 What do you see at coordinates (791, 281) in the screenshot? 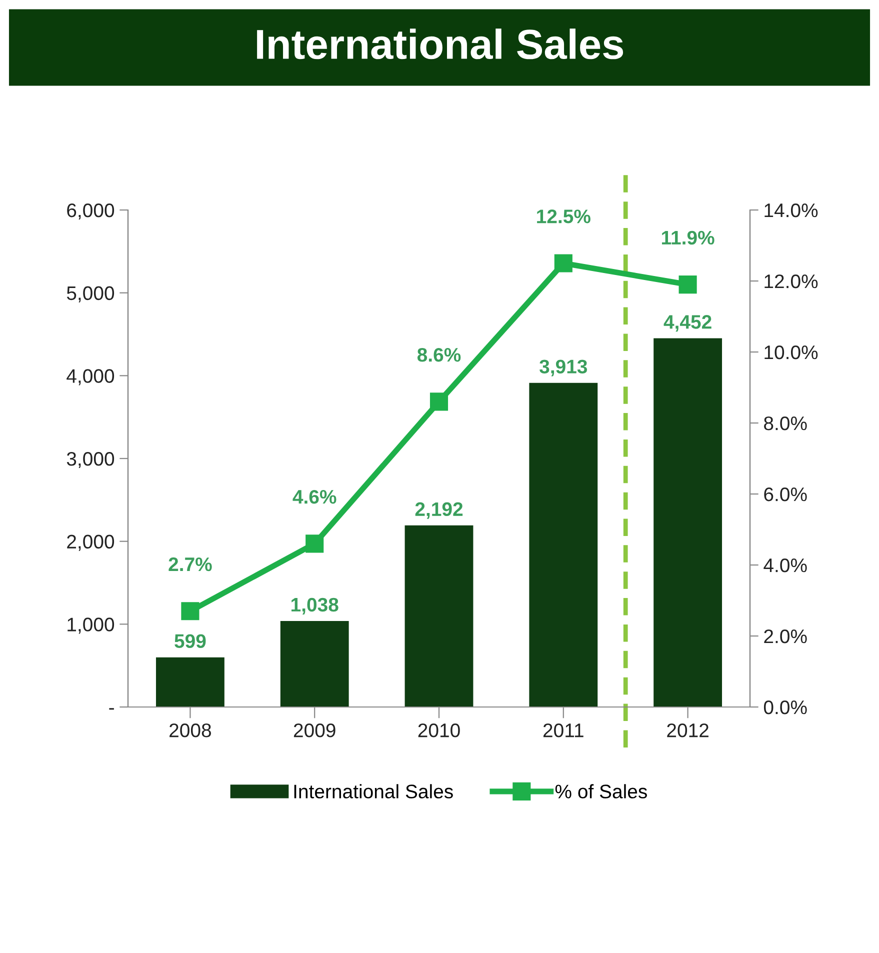
I see `y2-tick-label: 12.0%` at bounding box center [791, 281].